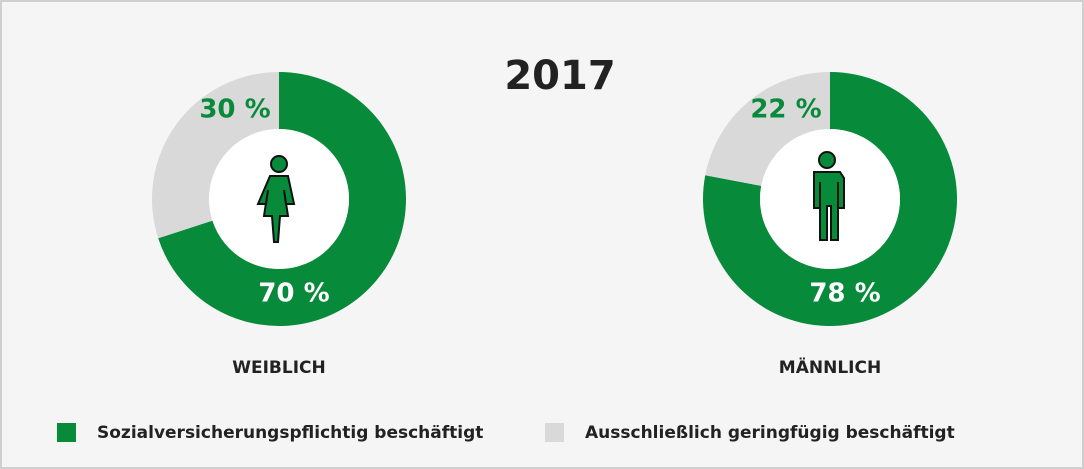 The image size is (1084, 469). I want to click on title: 2017, so click(559, 76).